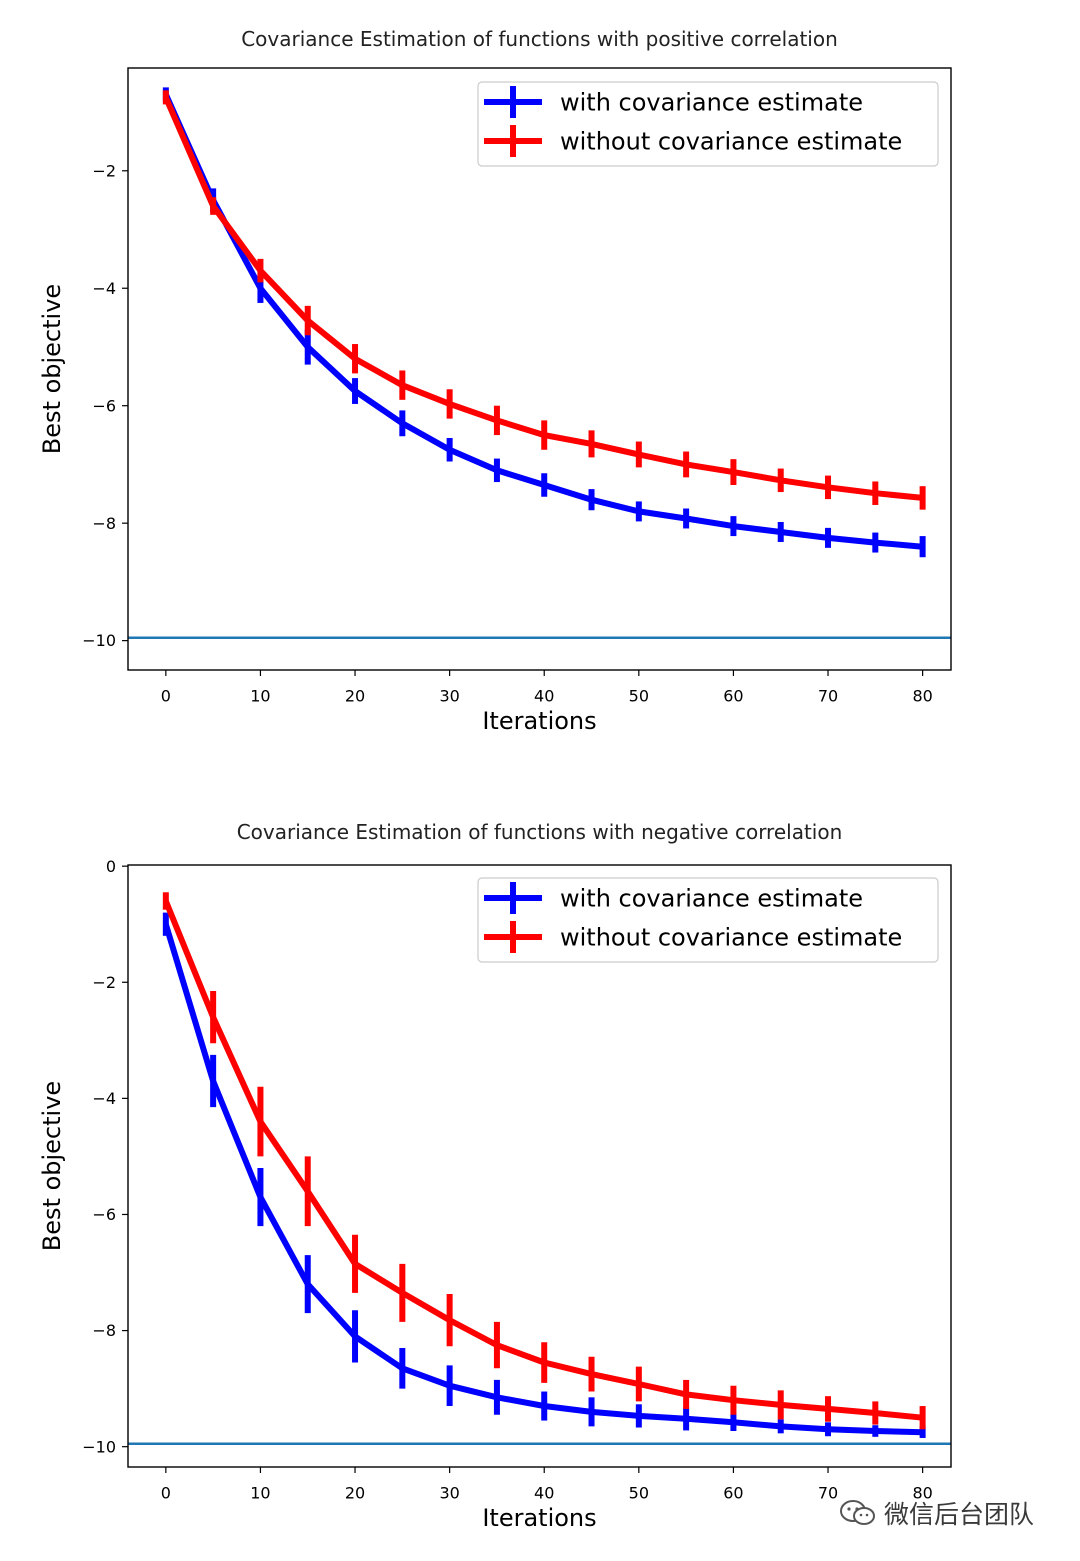 The height and width of the screenshot is (1561, 1080). What do you see at coordinates (111, 866) in the screenshot?
I see `y-tick-label: 0` at bounding box center [111, 866].